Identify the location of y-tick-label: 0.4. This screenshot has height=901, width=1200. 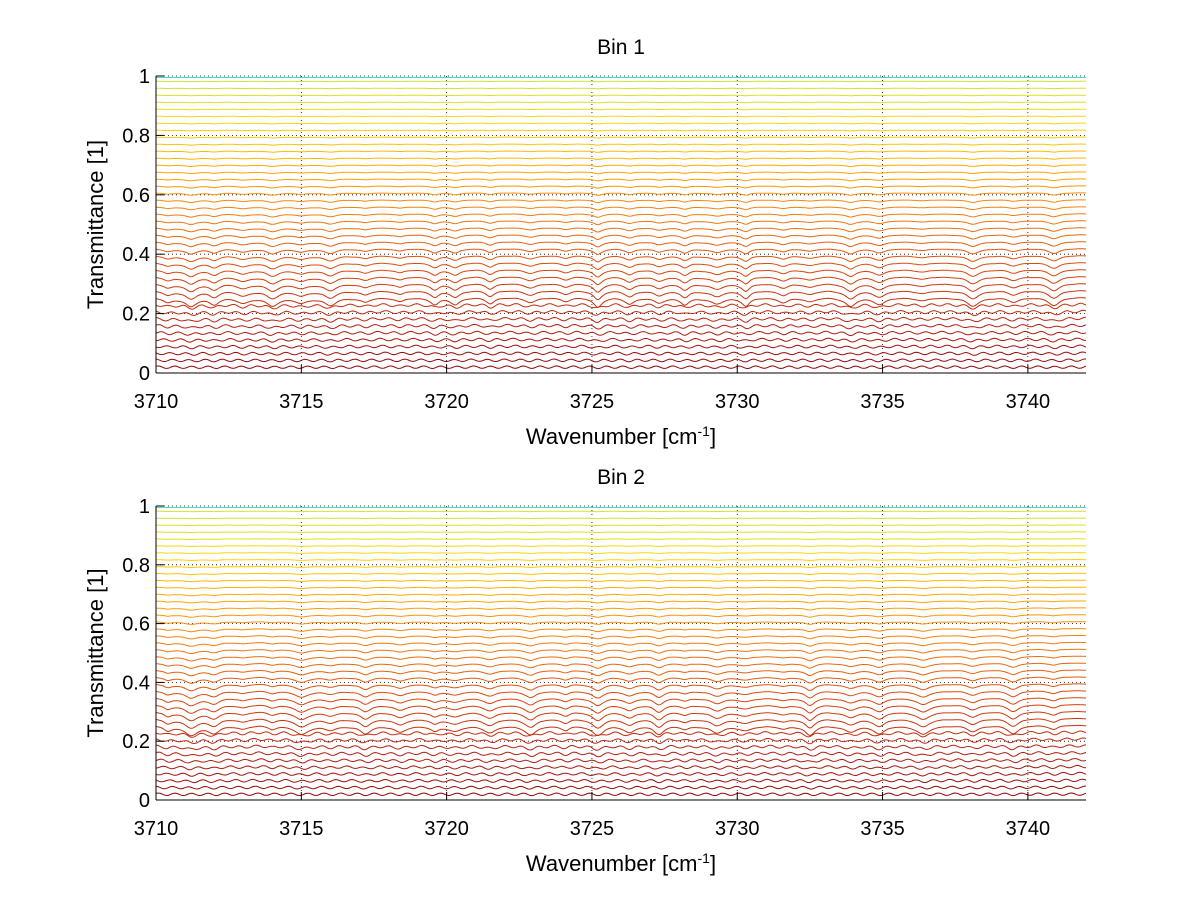
(136, 255).